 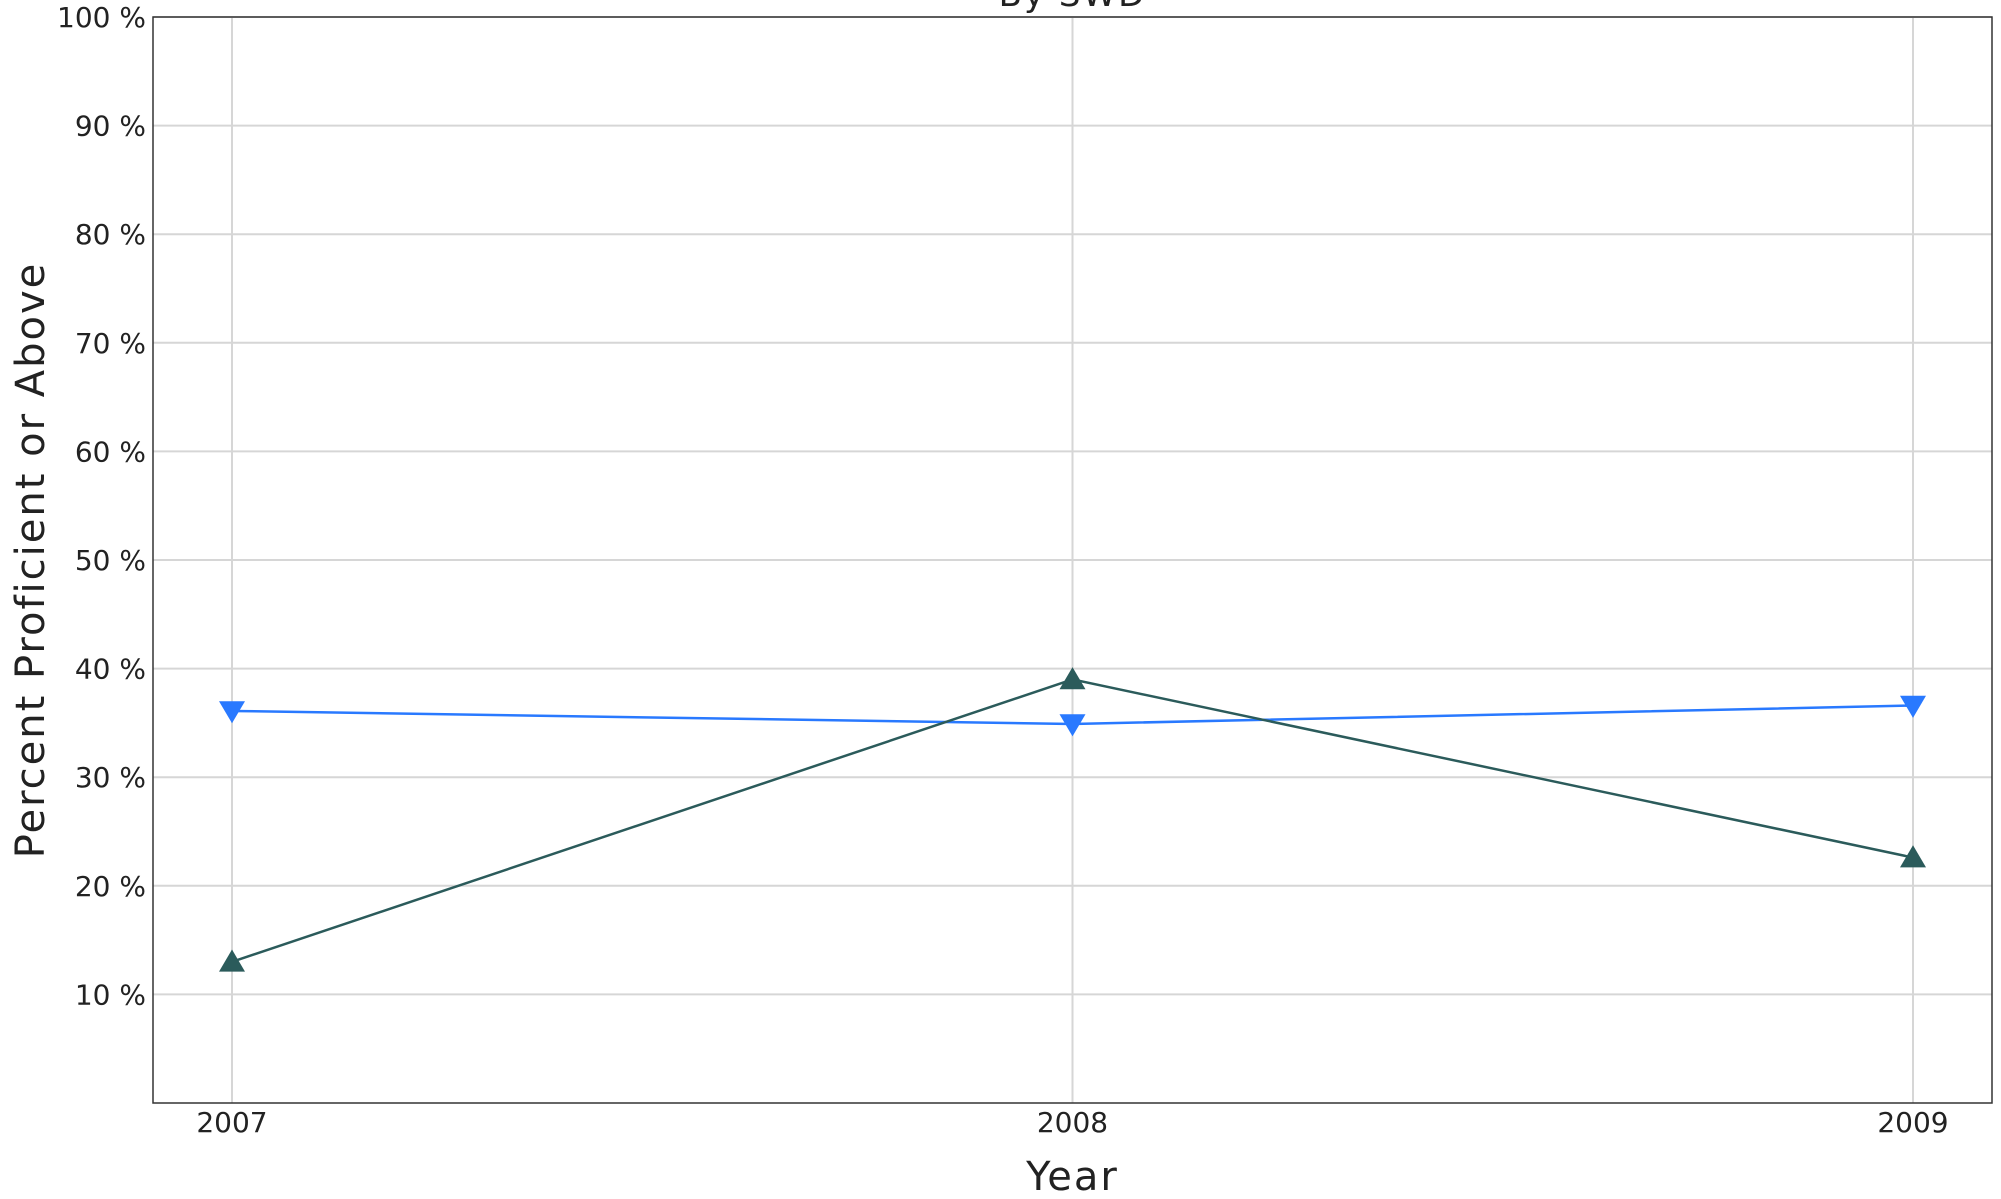 What do you see at coordinates (1072, 1176) in the screenshot?
I see `x-axis-title: Year` at bounding box center [1072, 1176].